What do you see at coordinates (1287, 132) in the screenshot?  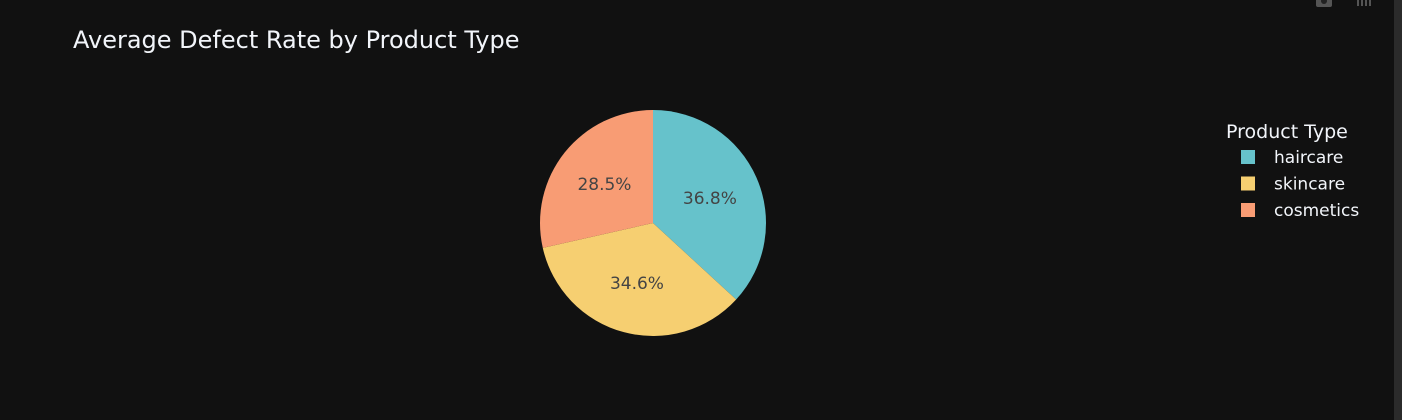 I see `legend-title: Product Type` at bounding box center [1287, 132].